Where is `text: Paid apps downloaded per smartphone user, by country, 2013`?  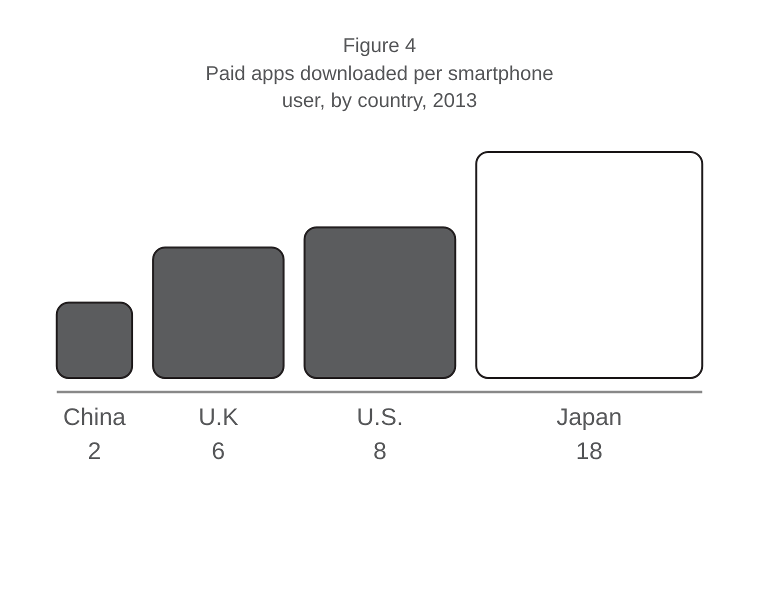
text: Paid apps downloaded per smartphone user, by country, 2013 is located at coordinates (379, 87).